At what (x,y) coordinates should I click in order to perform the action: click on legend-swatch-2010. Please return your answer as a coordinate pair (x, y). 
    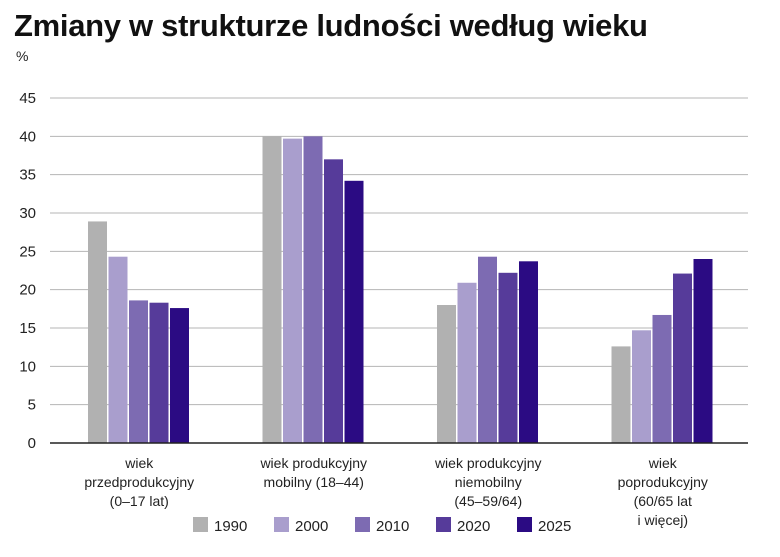
    Looking at the image, I should click on (362, 524).